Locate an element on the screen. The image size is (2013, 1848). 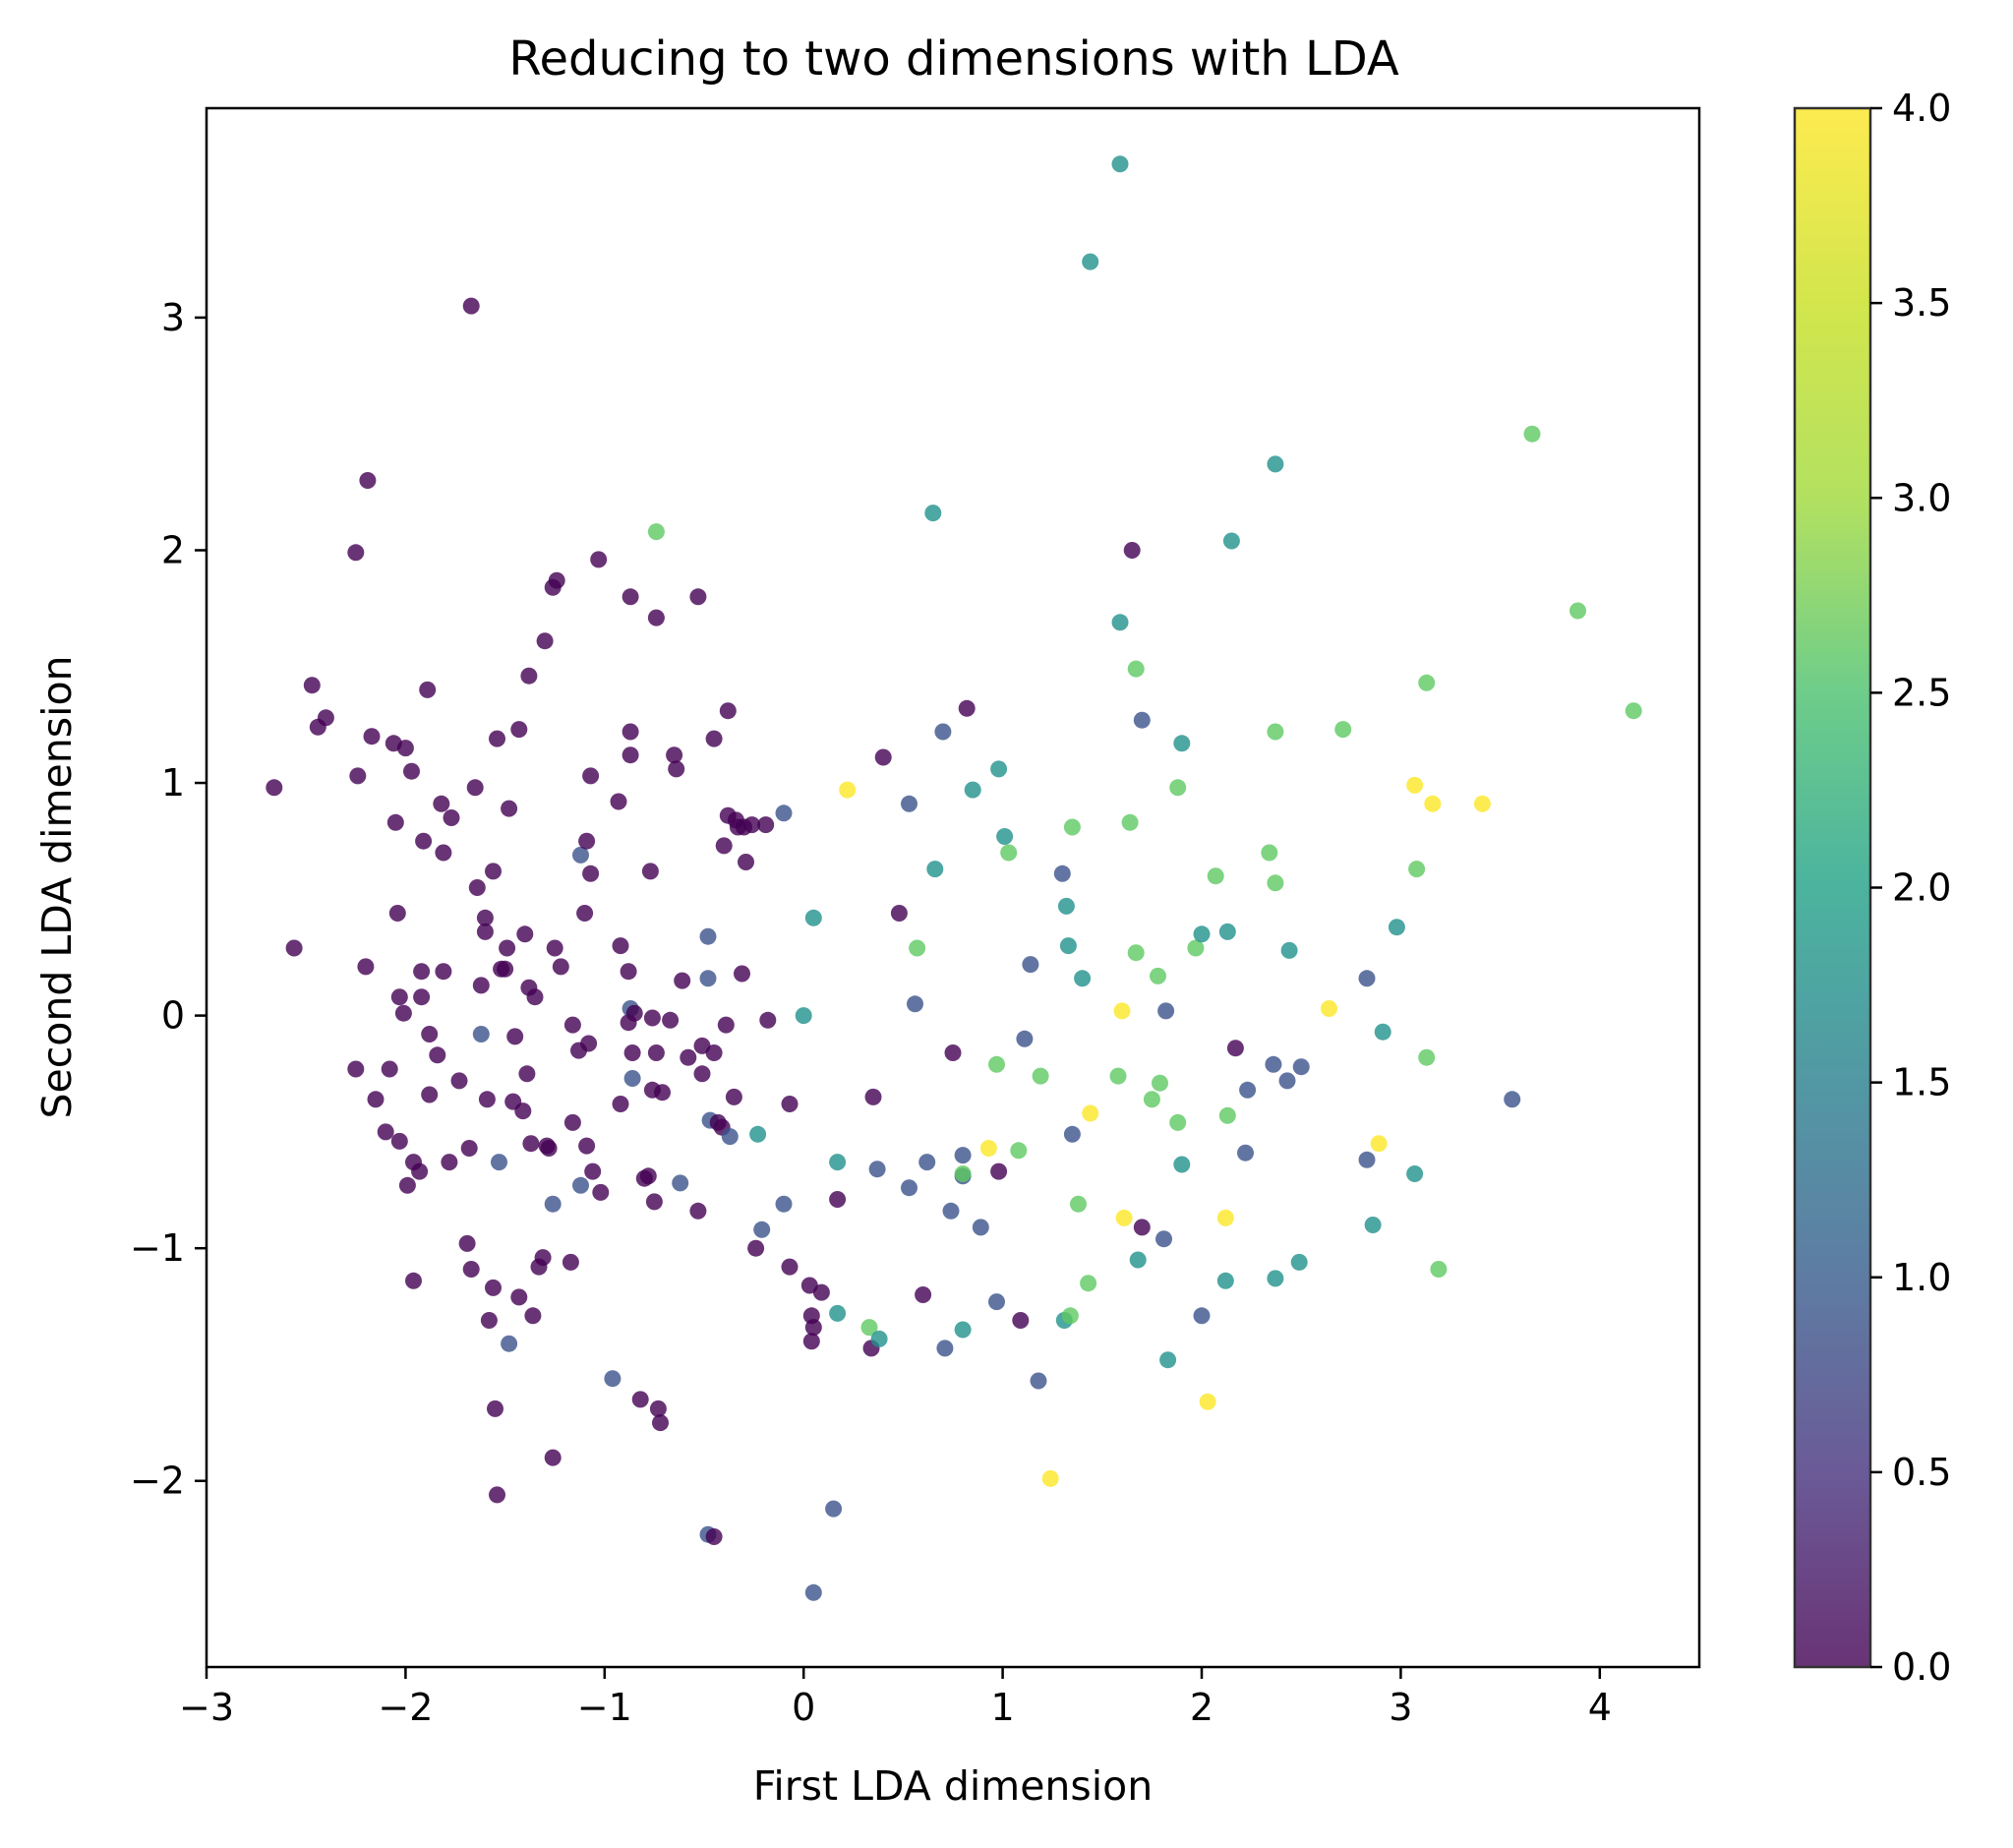
x-axis-label: First LDA dimension is located at coordinates (953, 1786).